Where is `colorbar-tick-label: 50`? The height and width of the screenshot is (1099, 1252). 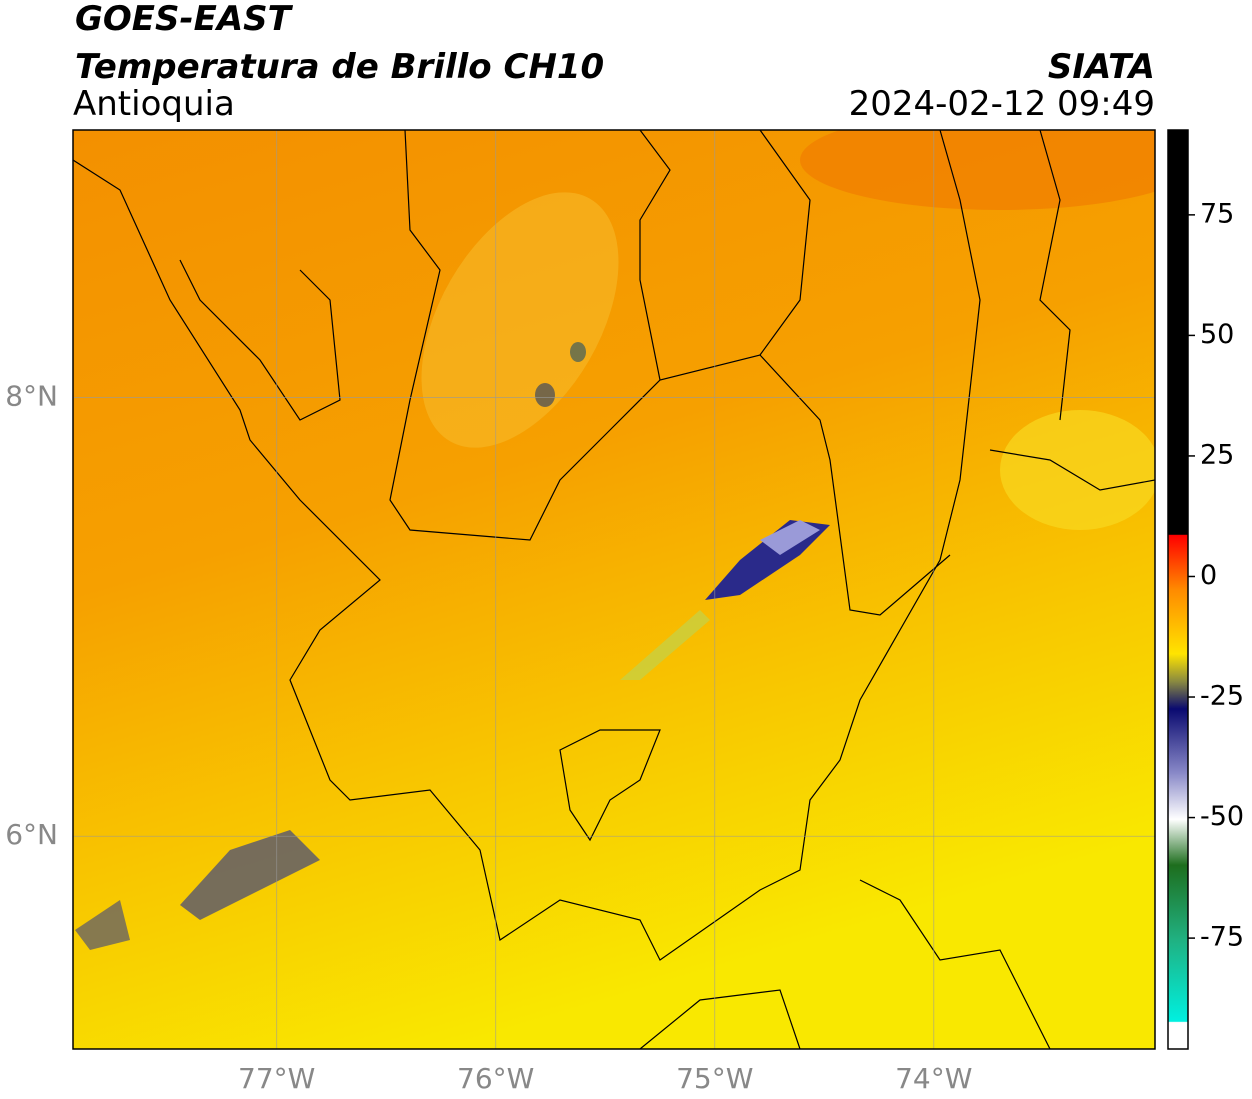 colorbar-tick-label: 50 is located at coordinates (1217, 334).